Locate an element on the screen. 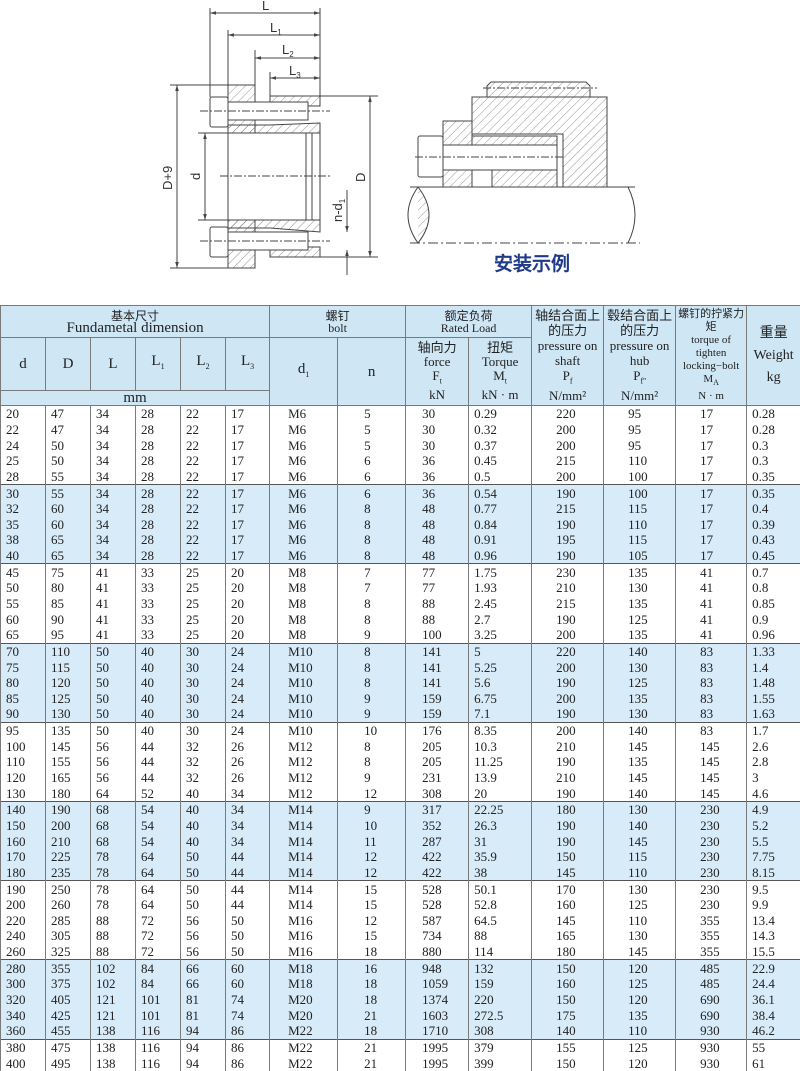 This screenshot has height=1071, width=800. table-cell: 220 is located at coordinates (500, 1000).